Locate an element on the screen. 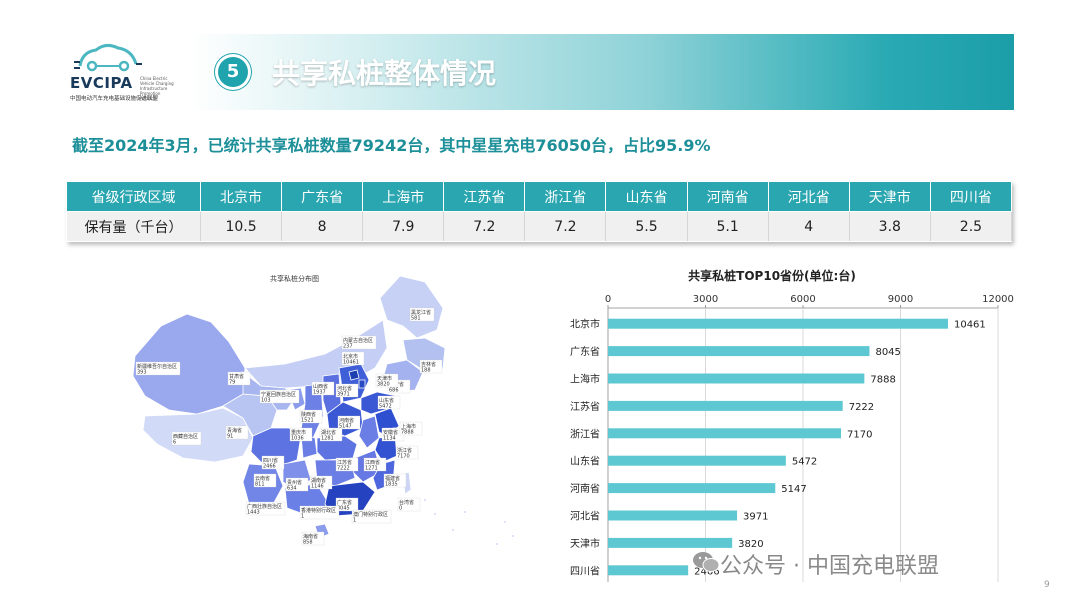 Image resolution: width=1080 pixels, height=608 pixels. table-cell: 7.2 is located at coordinates (484, 226).